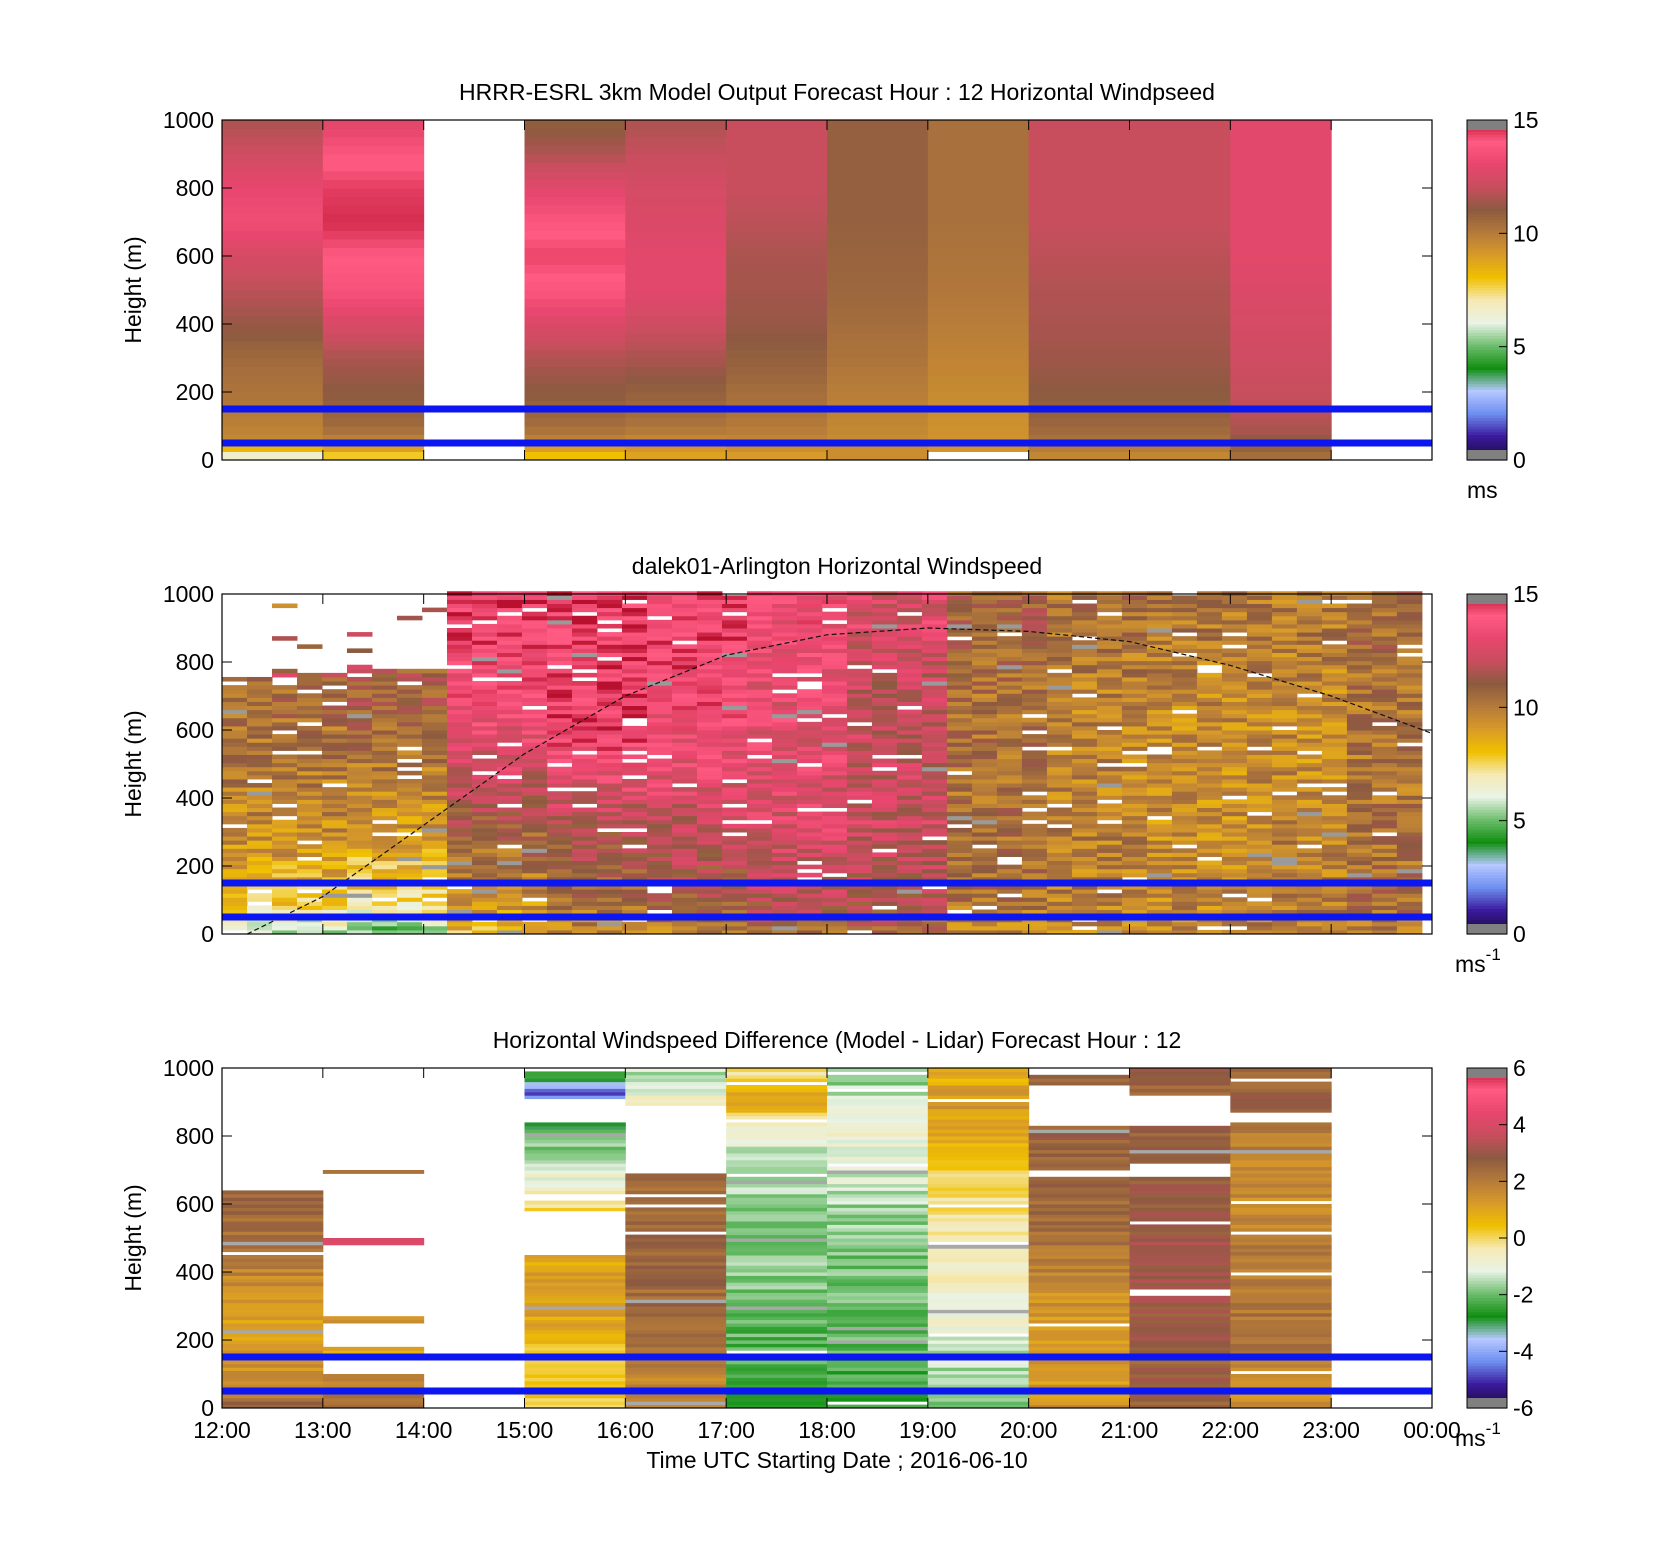 This screenshot has height=1561, width=1680. What do you see at coordinates (195, 662) in the screenshot?
I see `y-tick-label: 800` at bounding box center [195, 662].